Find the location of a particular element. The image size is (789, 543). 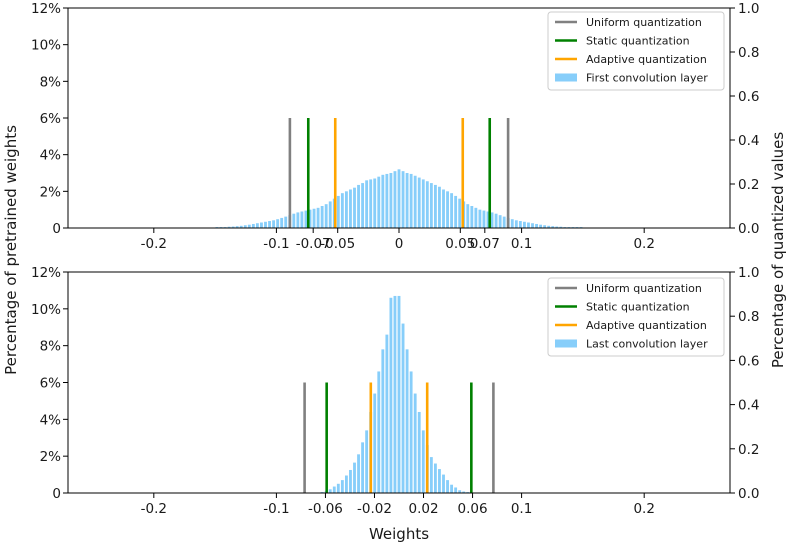

last-layer-quantization-lines is located at coordinates (399, 437).